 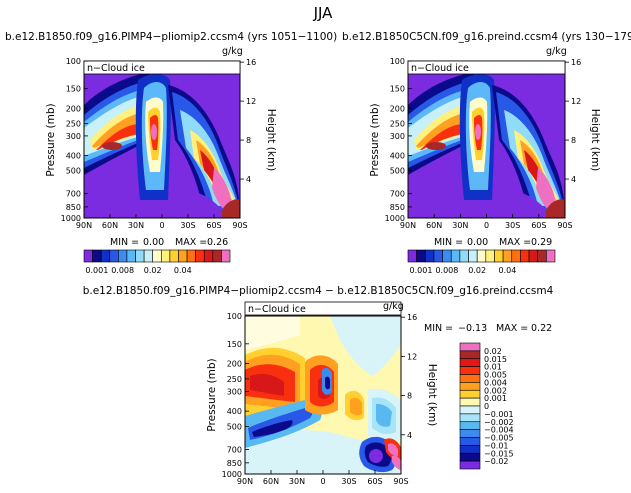 I want to click on colorbar-top-left: 0.001 0.008 0.02 0.04, so click(x=157, y=262).